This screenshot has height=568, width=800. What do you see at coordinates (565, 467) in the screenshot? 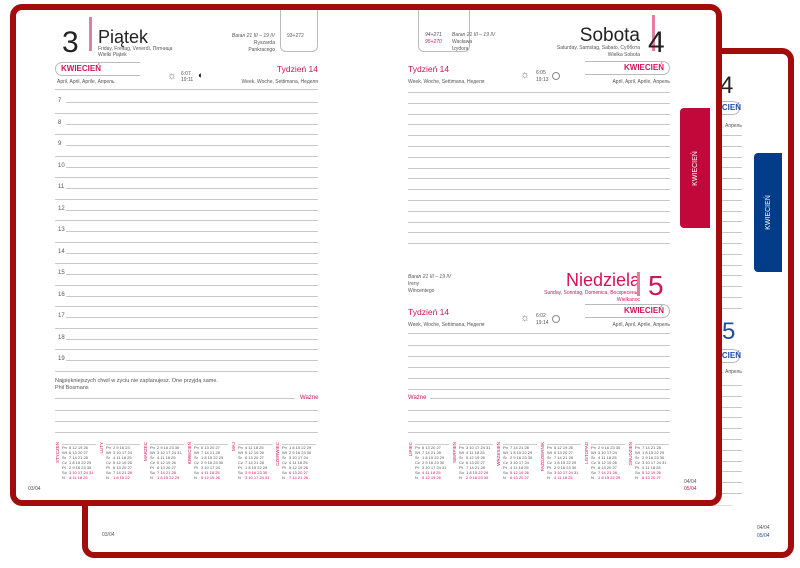
I see `week-dates: 2 9 16 23 30` at bounding box center [565, 467].